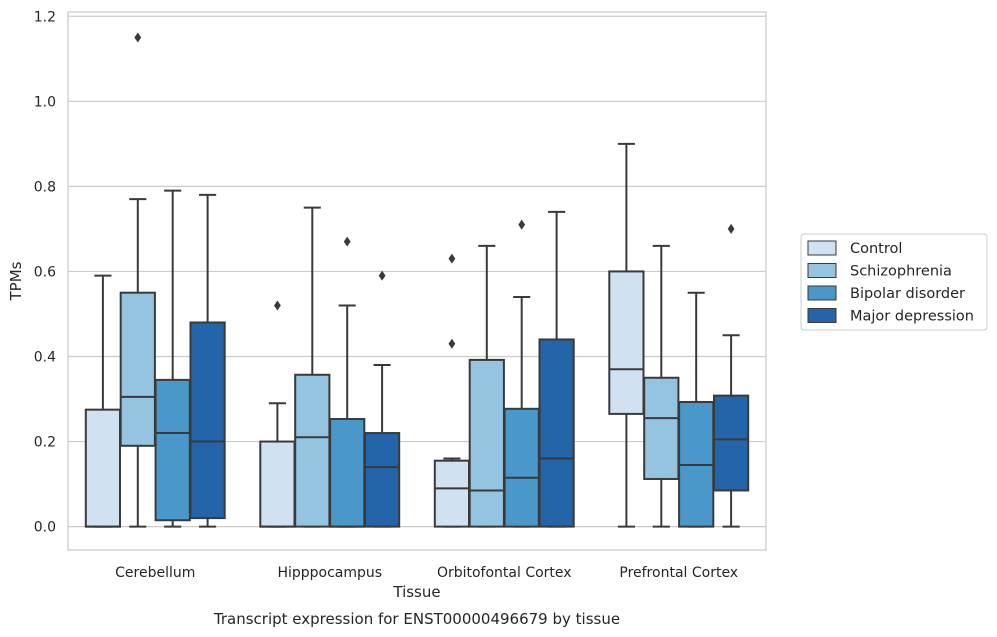  I want to click on x-tick-label: Orbitofontal Cortex, so click(504, 573).